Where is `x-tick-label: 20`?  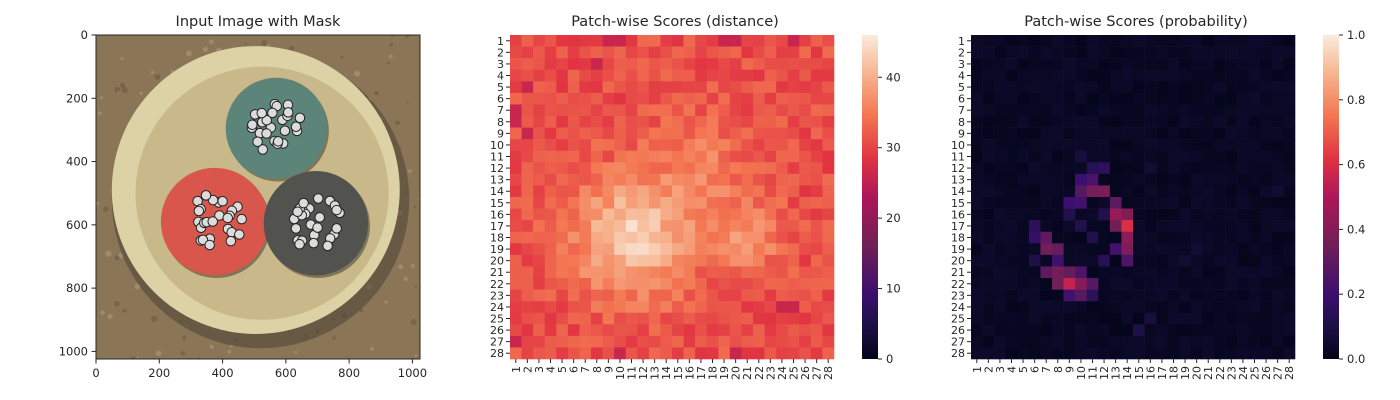 x-tick-label: 20 is located at coordinates (1197, 373).